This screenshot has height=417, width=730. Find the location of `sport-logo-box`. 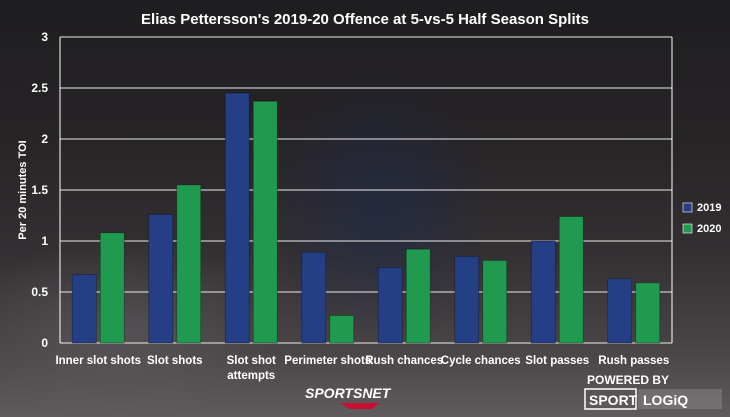

sport-logo-box is located at coordinates (610, 399).